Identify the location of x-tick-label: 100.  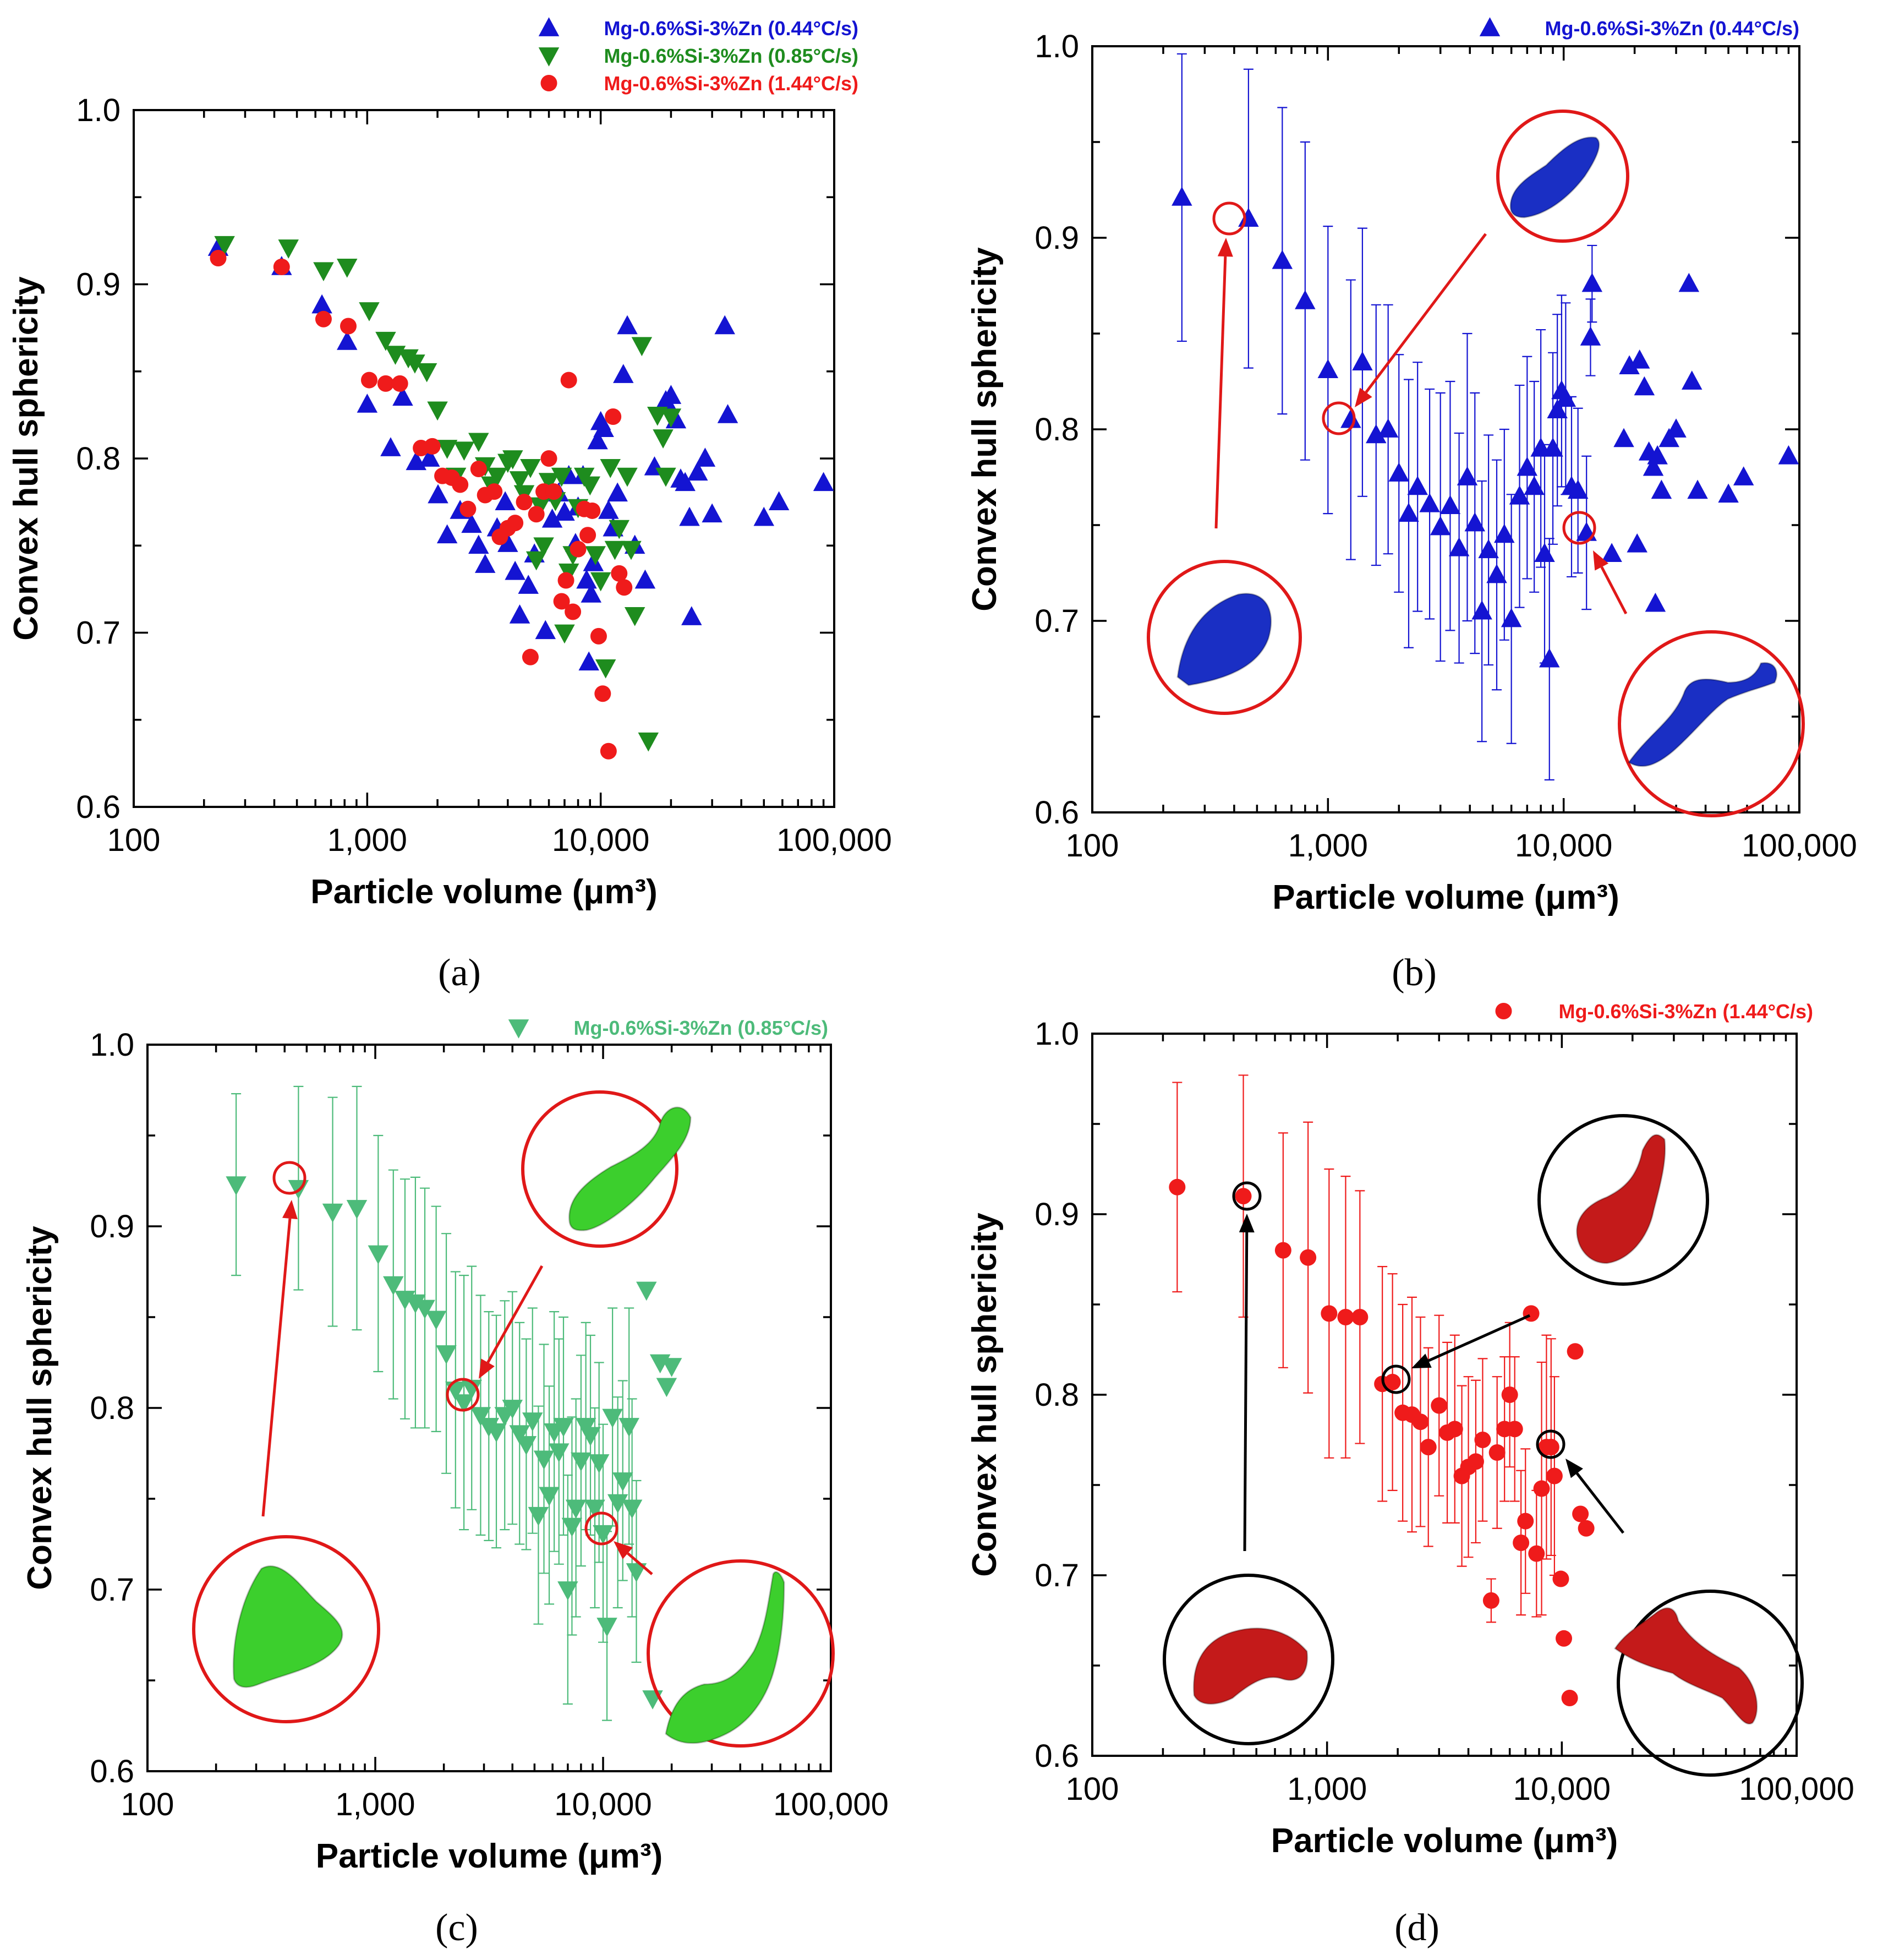
(1092, 1789).